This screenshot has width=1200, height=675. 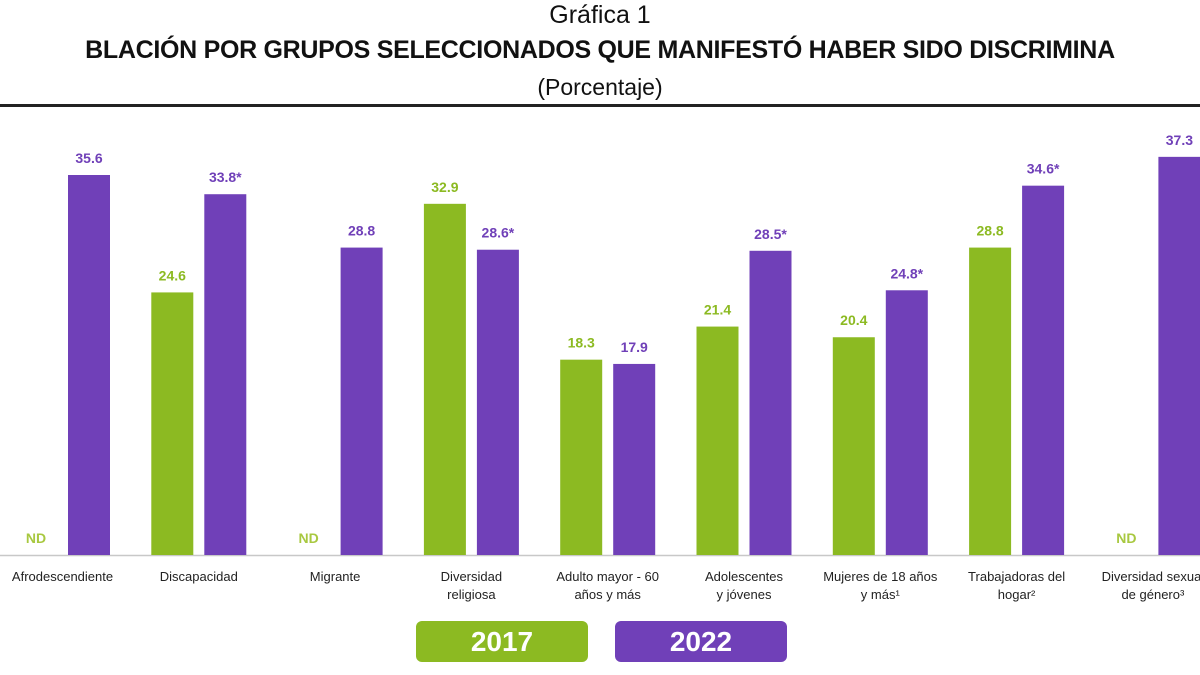 I want to click on category-label: Adulto mayor - 60 años y más, so click(x=607, y=585).